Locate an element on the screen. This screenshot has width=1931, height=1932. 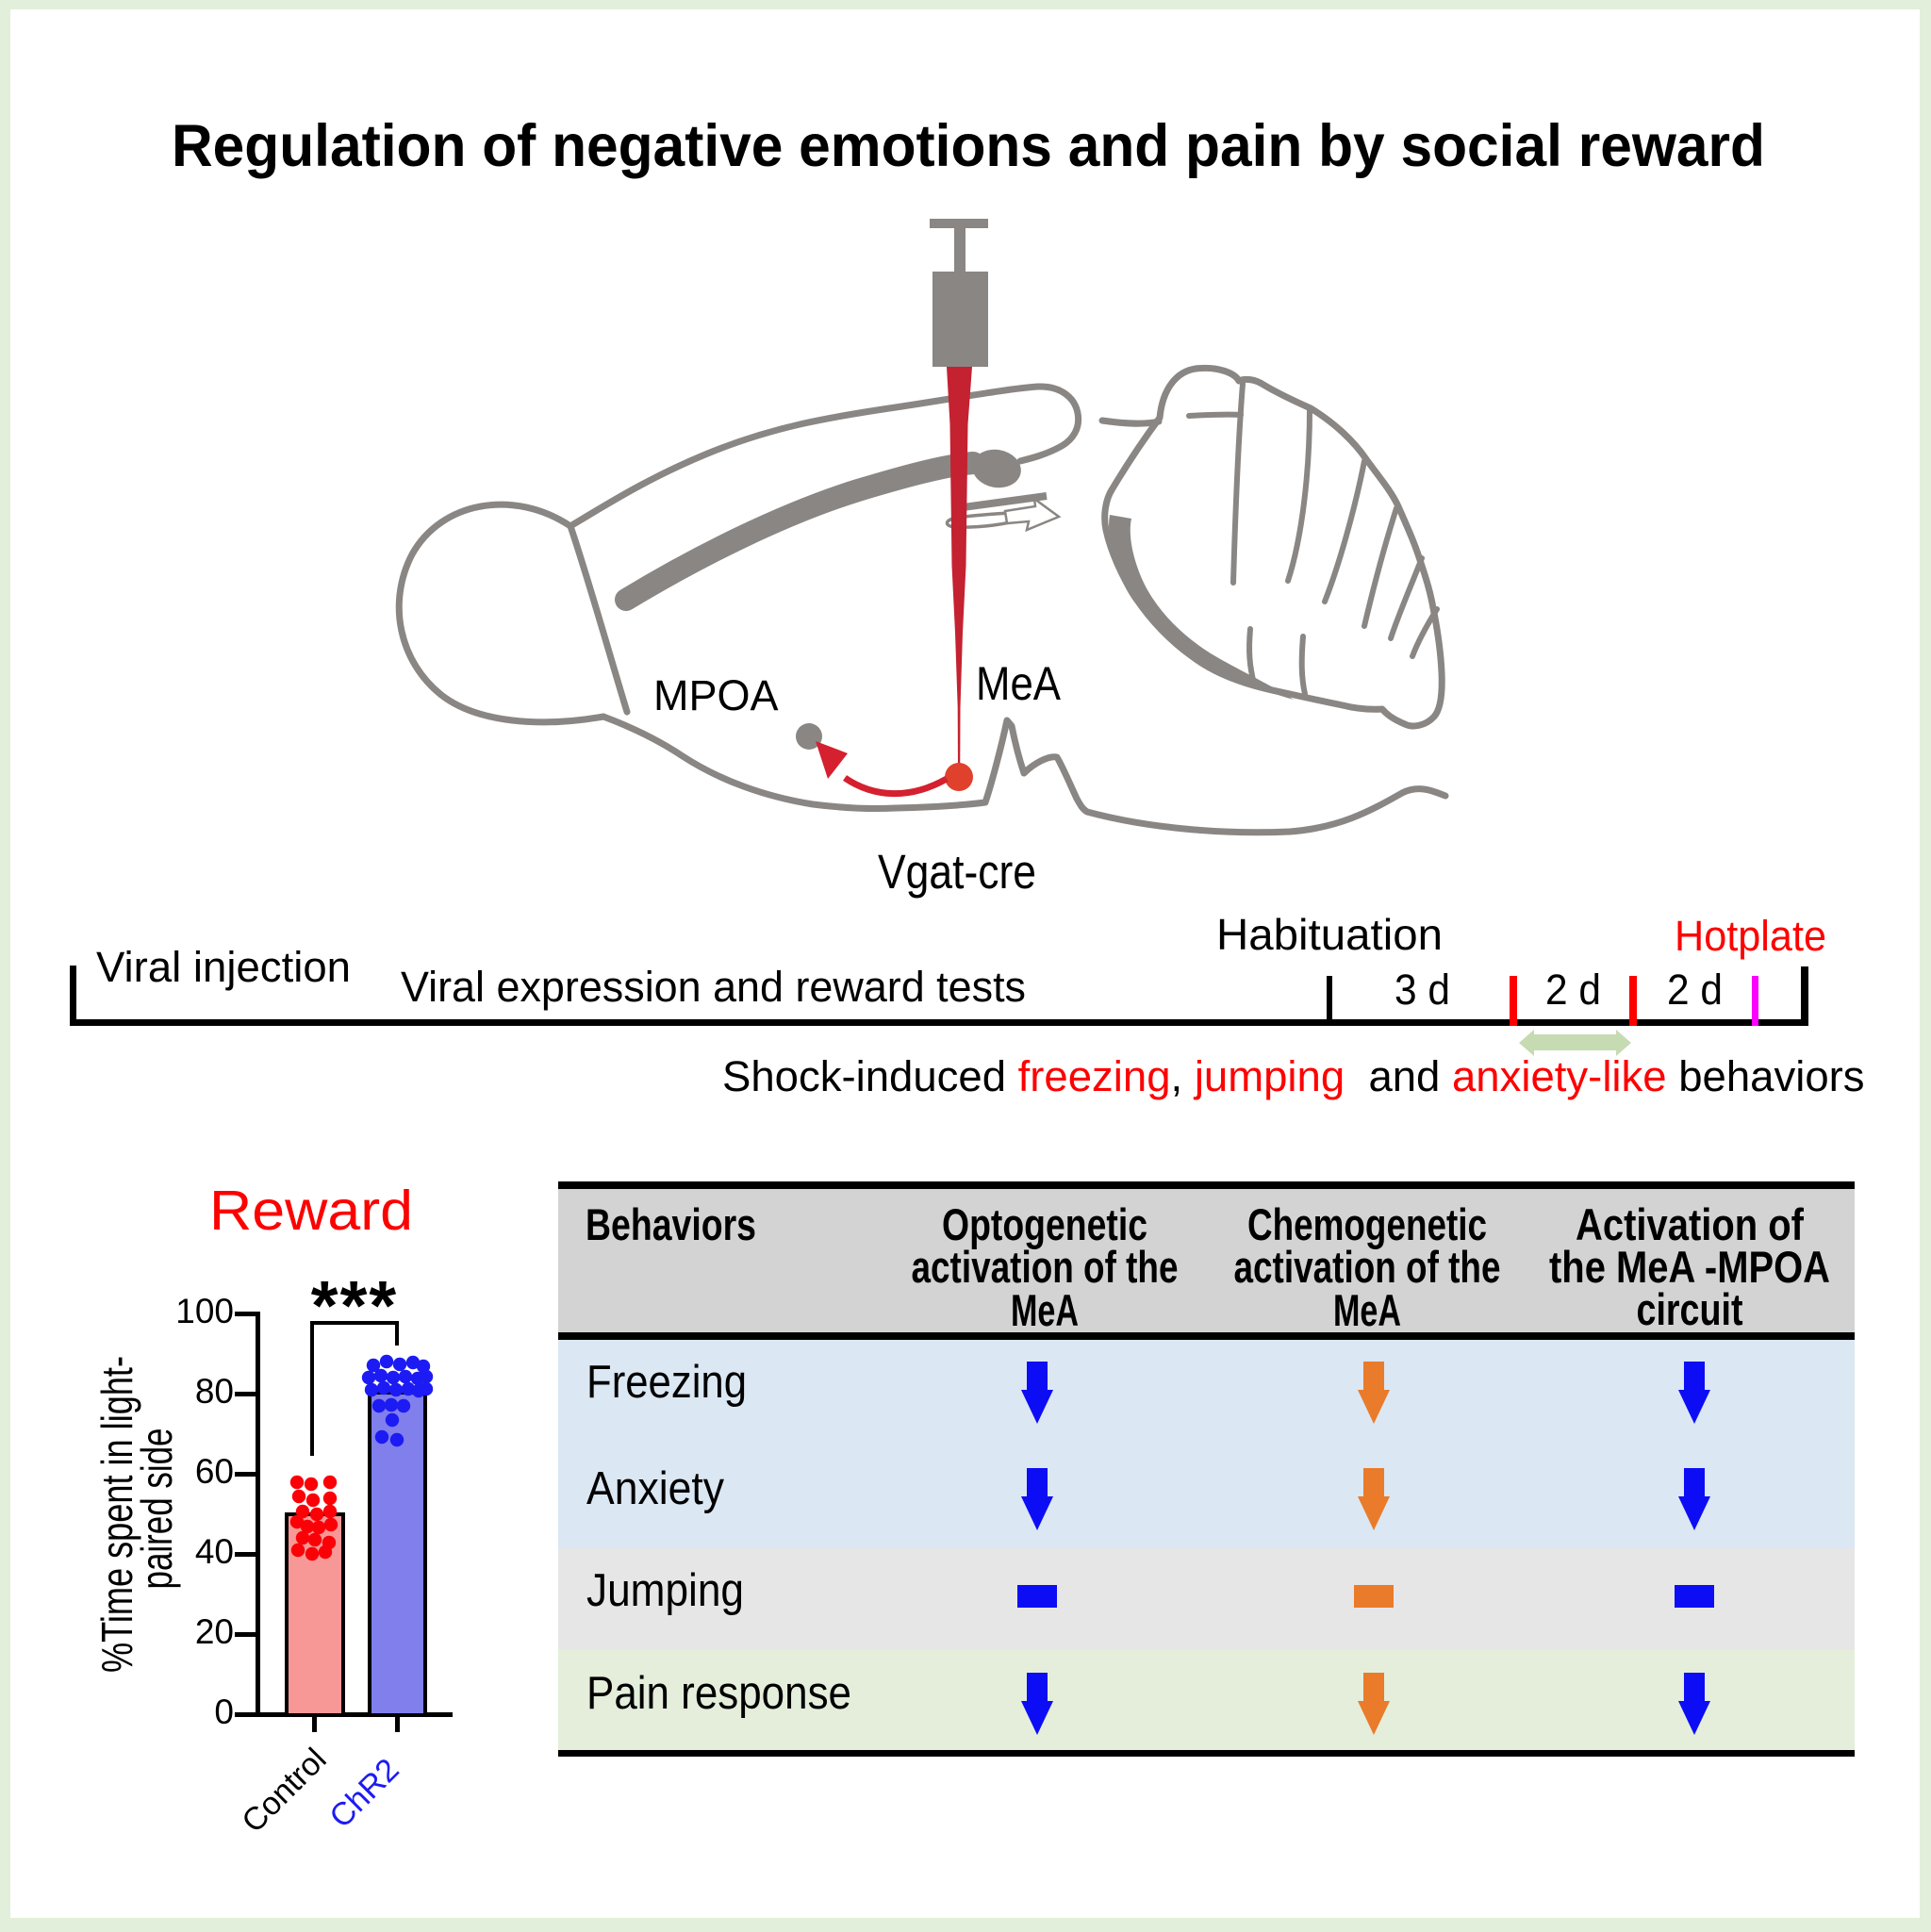
svg-text: %Time spent in light- is located at coordinates (116, 1514).